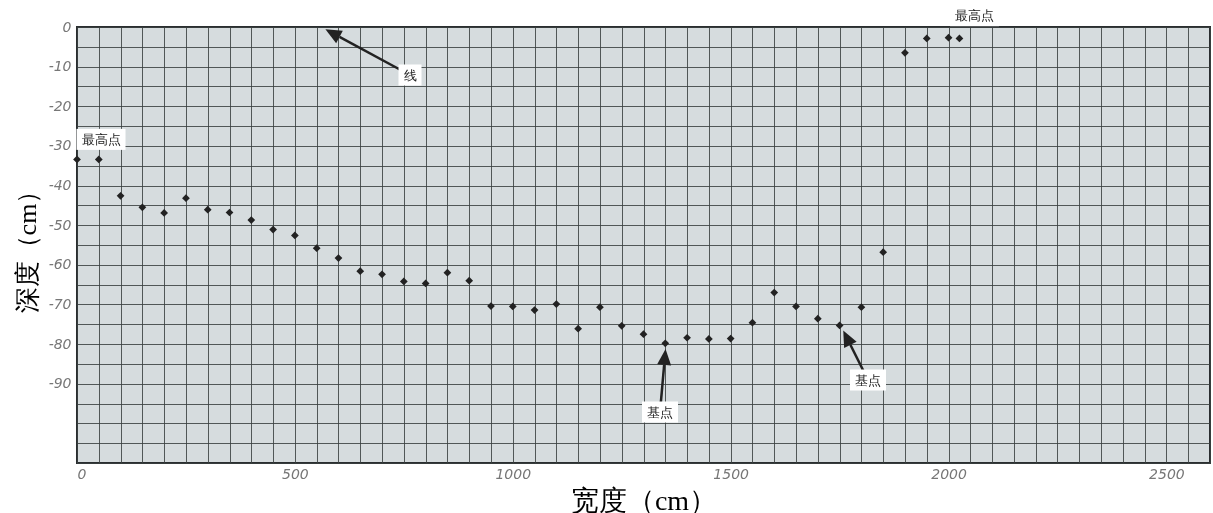  Describe the element at coordinates (60, 185) in the screenshot. I see `y-tick-label: -40` at that location.